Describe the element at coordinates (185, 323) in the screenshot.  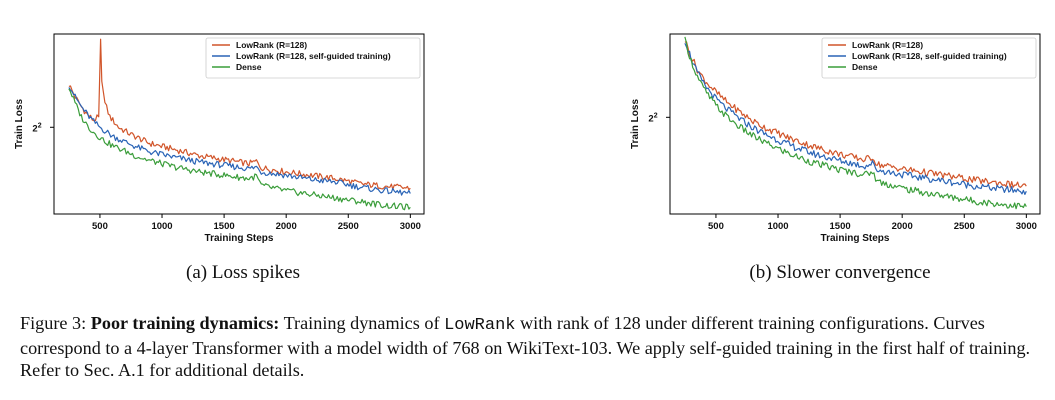
I see `caption-bold-title: Poor training dynamics:` at that location.